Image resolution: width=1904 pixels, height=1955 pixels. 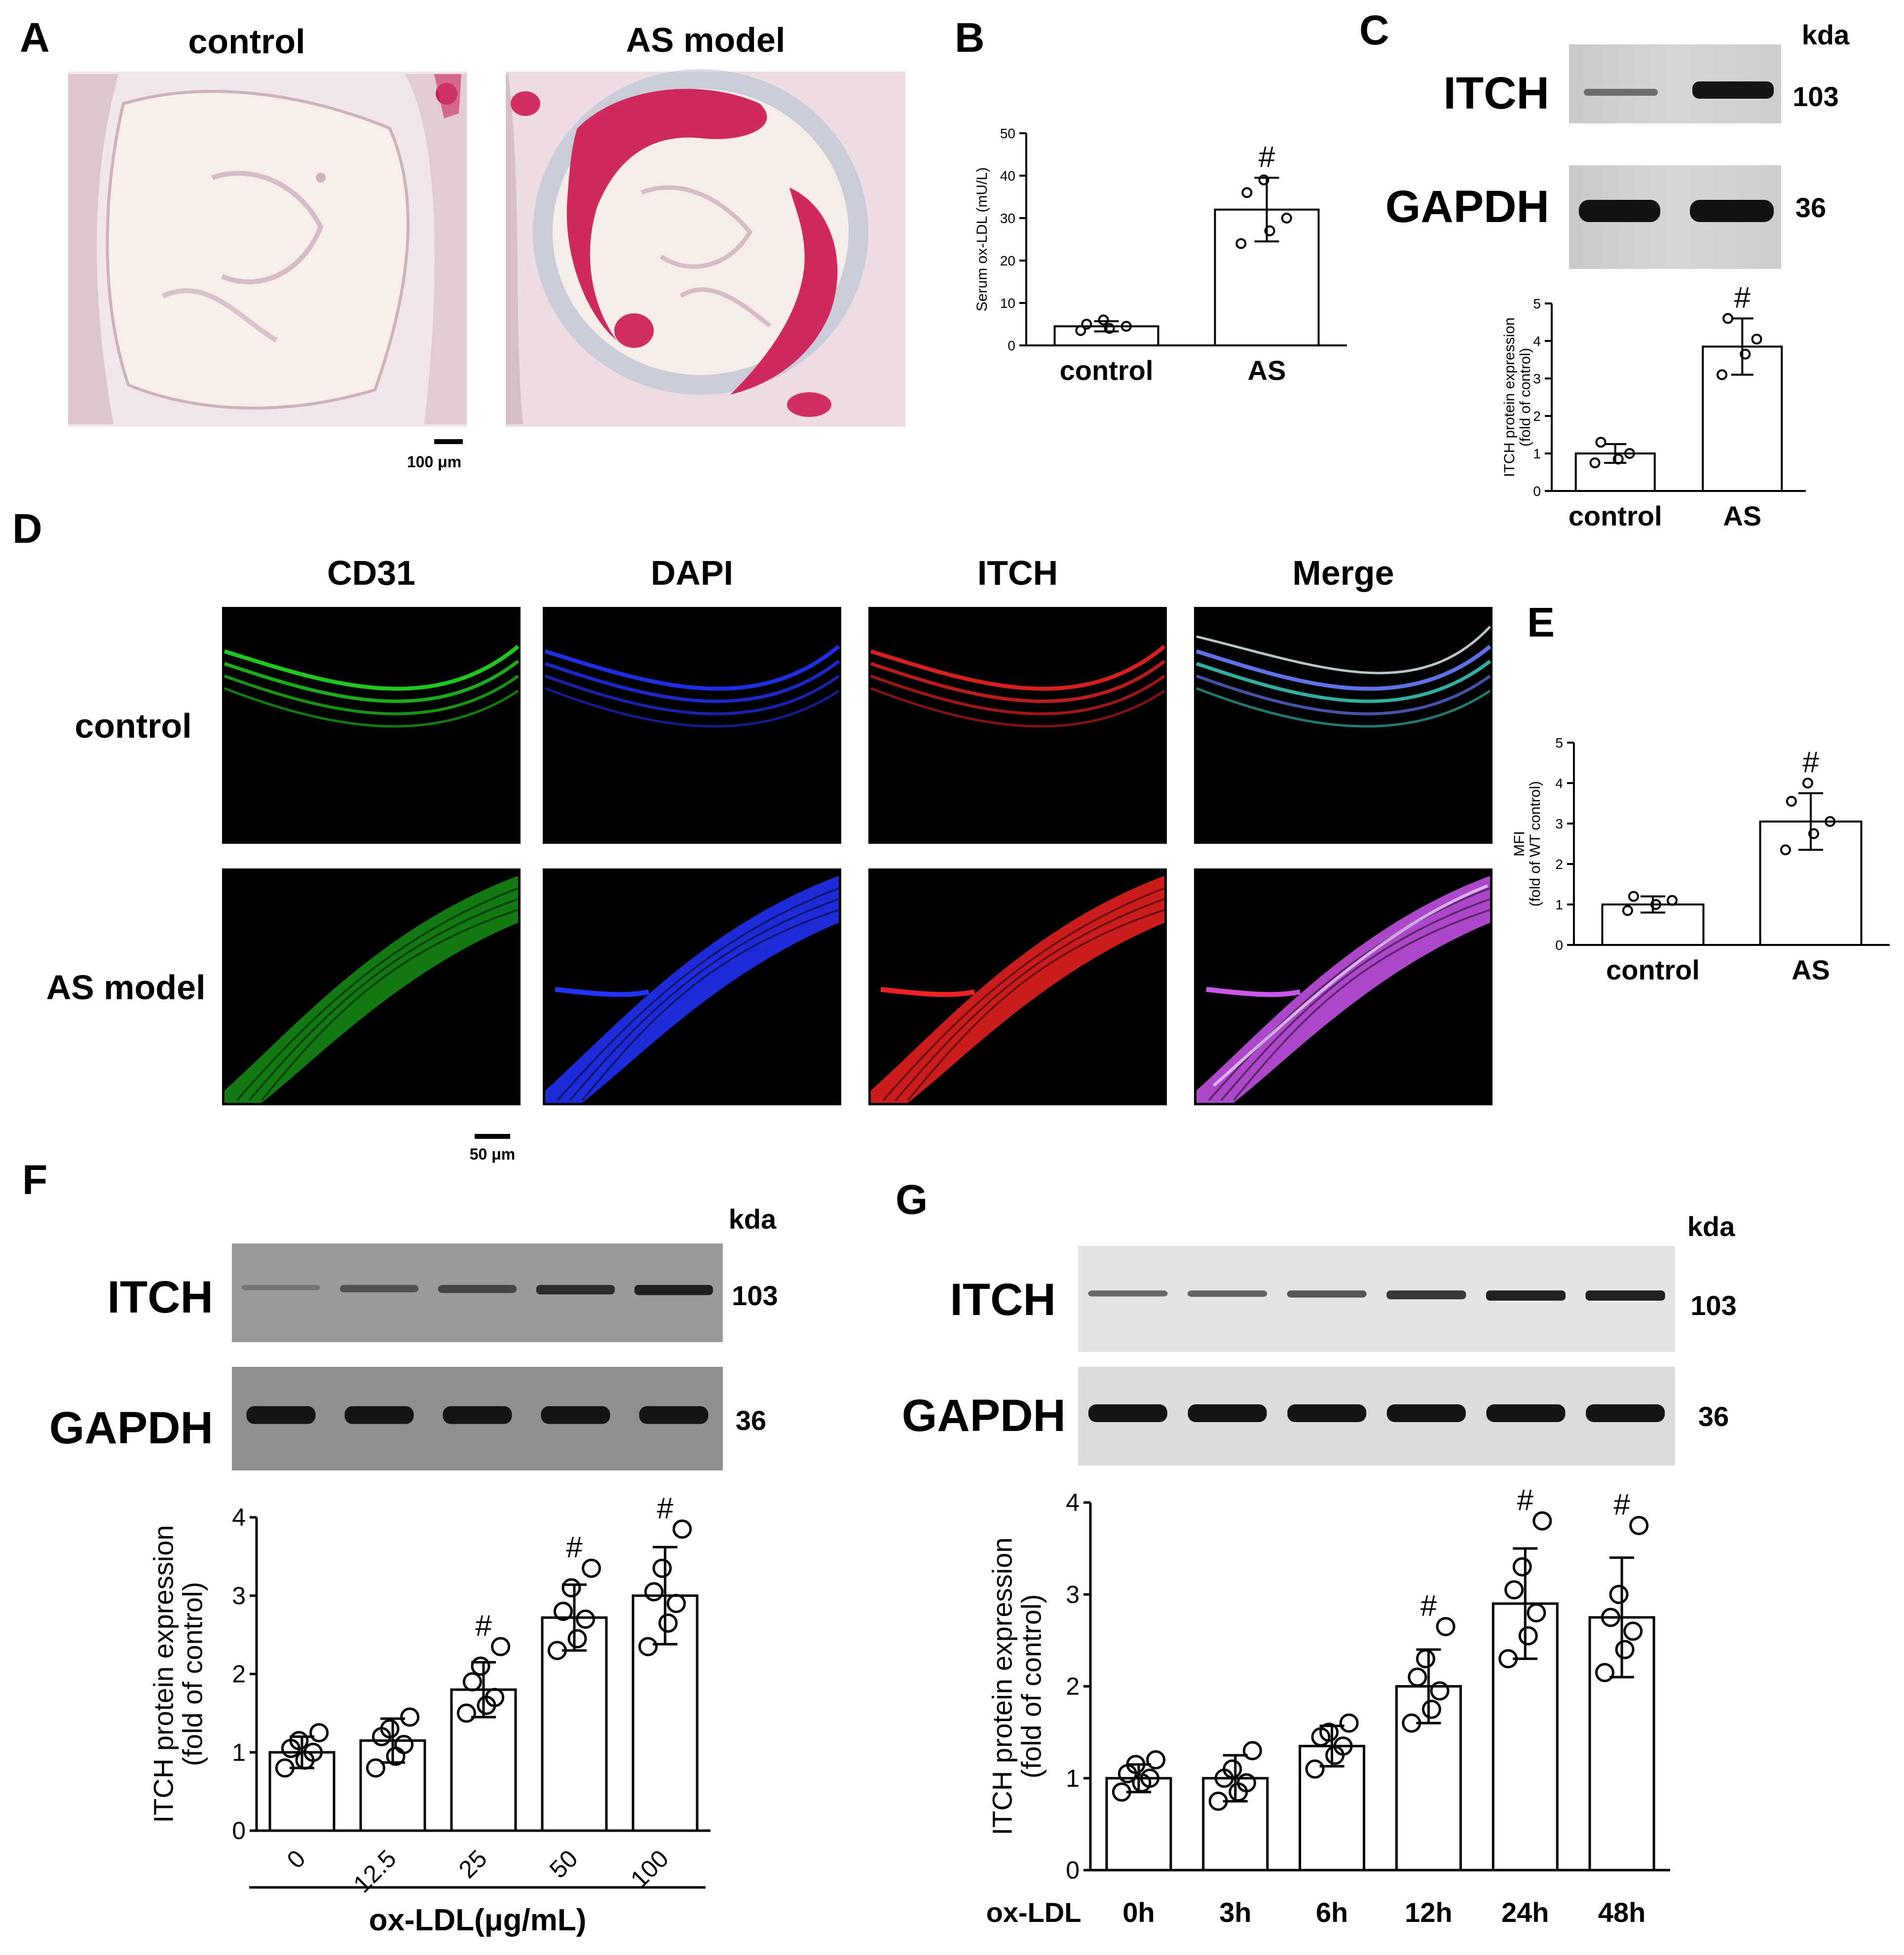 I want to click on blot-c-itch-label: ITCH, so click(x=1496, y=93).